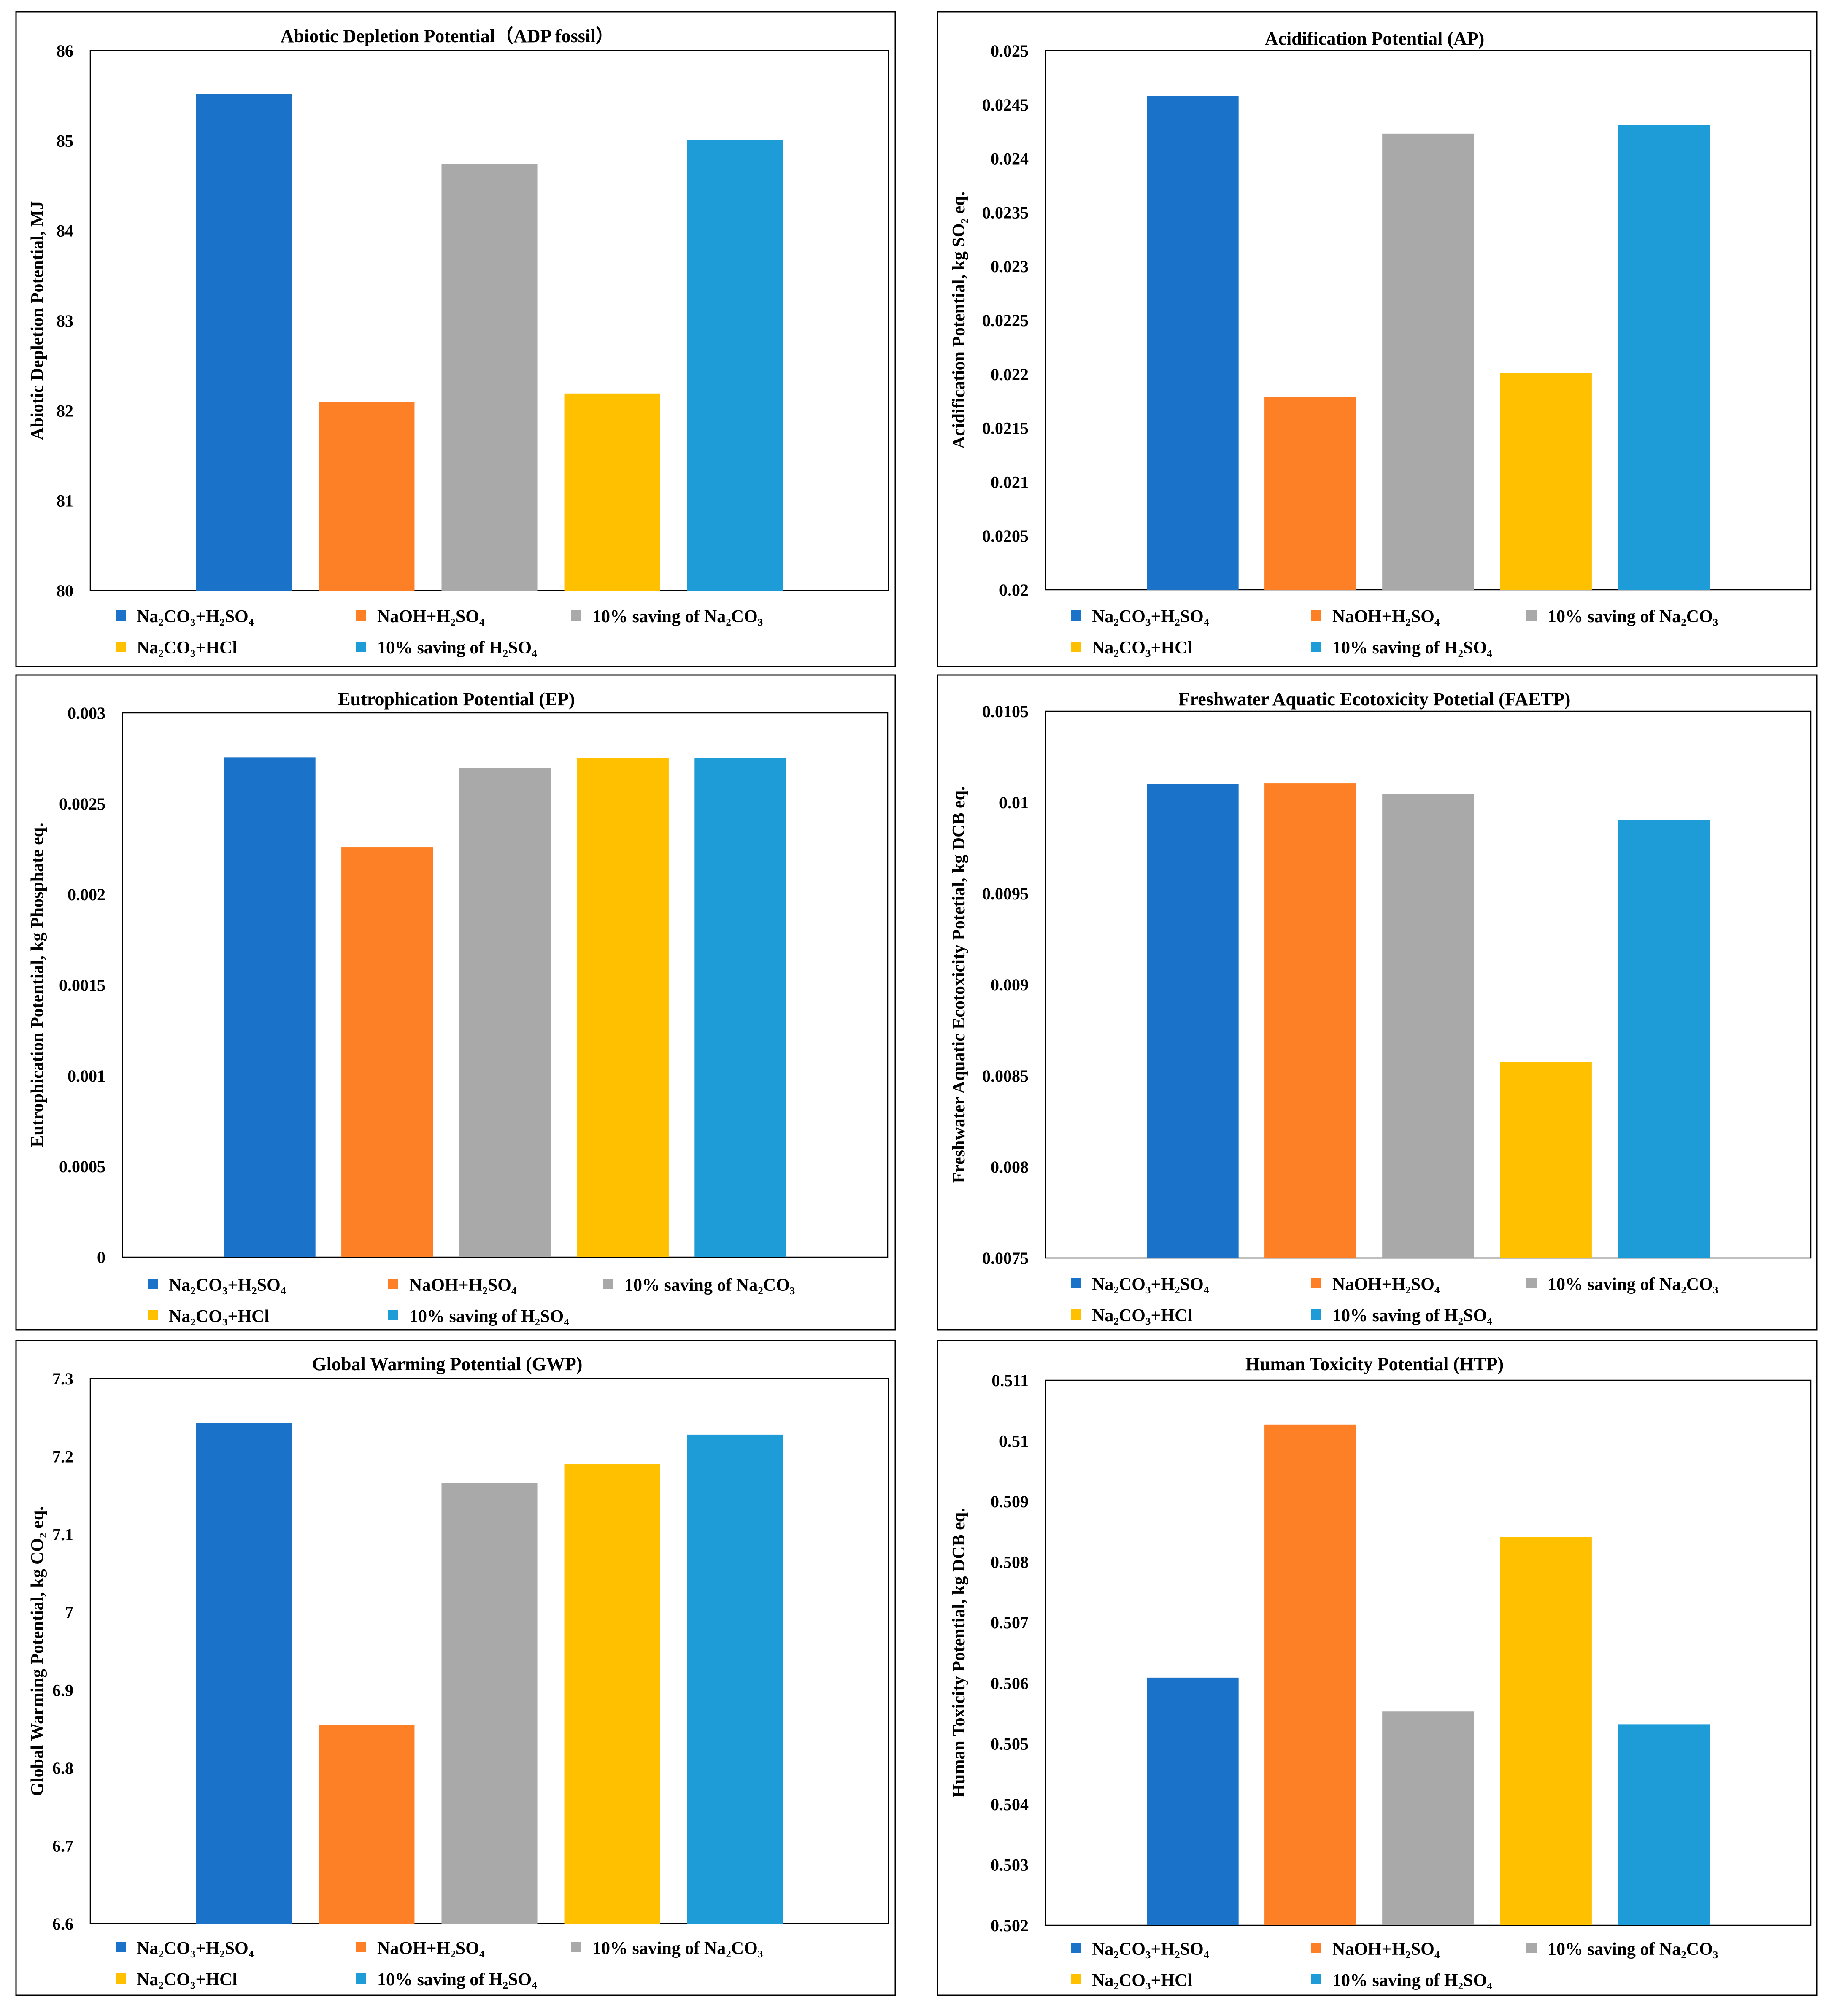  Describe the element at coordinates (82, 1166) in the screenshot. I see `y-tick-label: 0.0005` at that location.